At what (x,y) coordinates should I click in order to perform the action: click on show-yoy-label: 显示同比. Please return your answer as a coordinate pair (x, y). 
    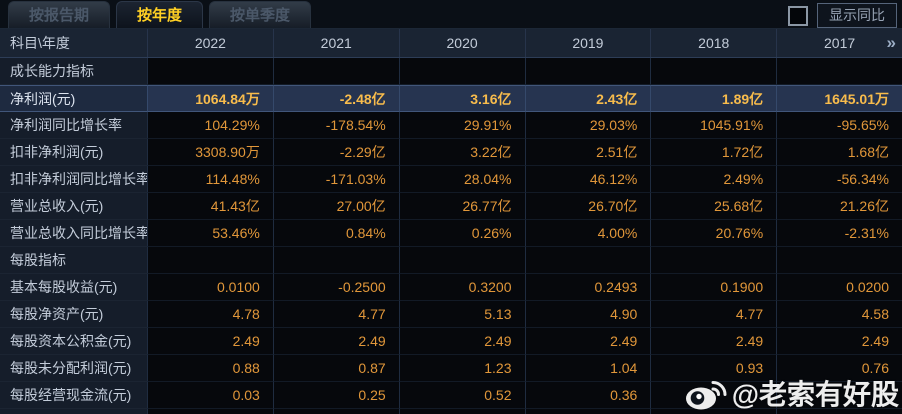
    Looking at the image, I should click on (857, 15).